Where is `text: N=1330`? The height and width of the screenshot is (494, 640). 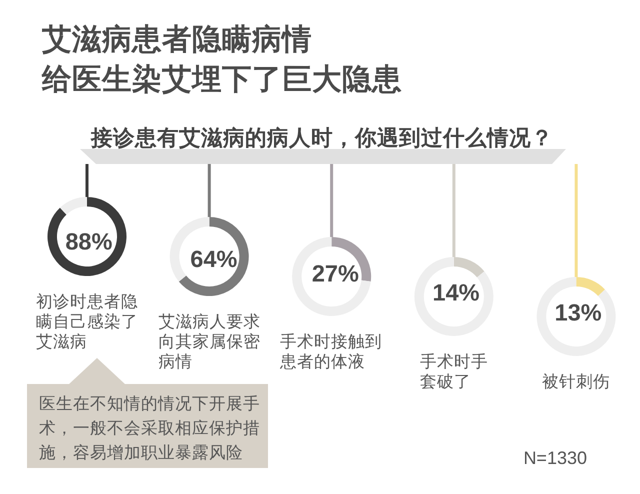
text: N=1330 is located at coordinates (555, 458).